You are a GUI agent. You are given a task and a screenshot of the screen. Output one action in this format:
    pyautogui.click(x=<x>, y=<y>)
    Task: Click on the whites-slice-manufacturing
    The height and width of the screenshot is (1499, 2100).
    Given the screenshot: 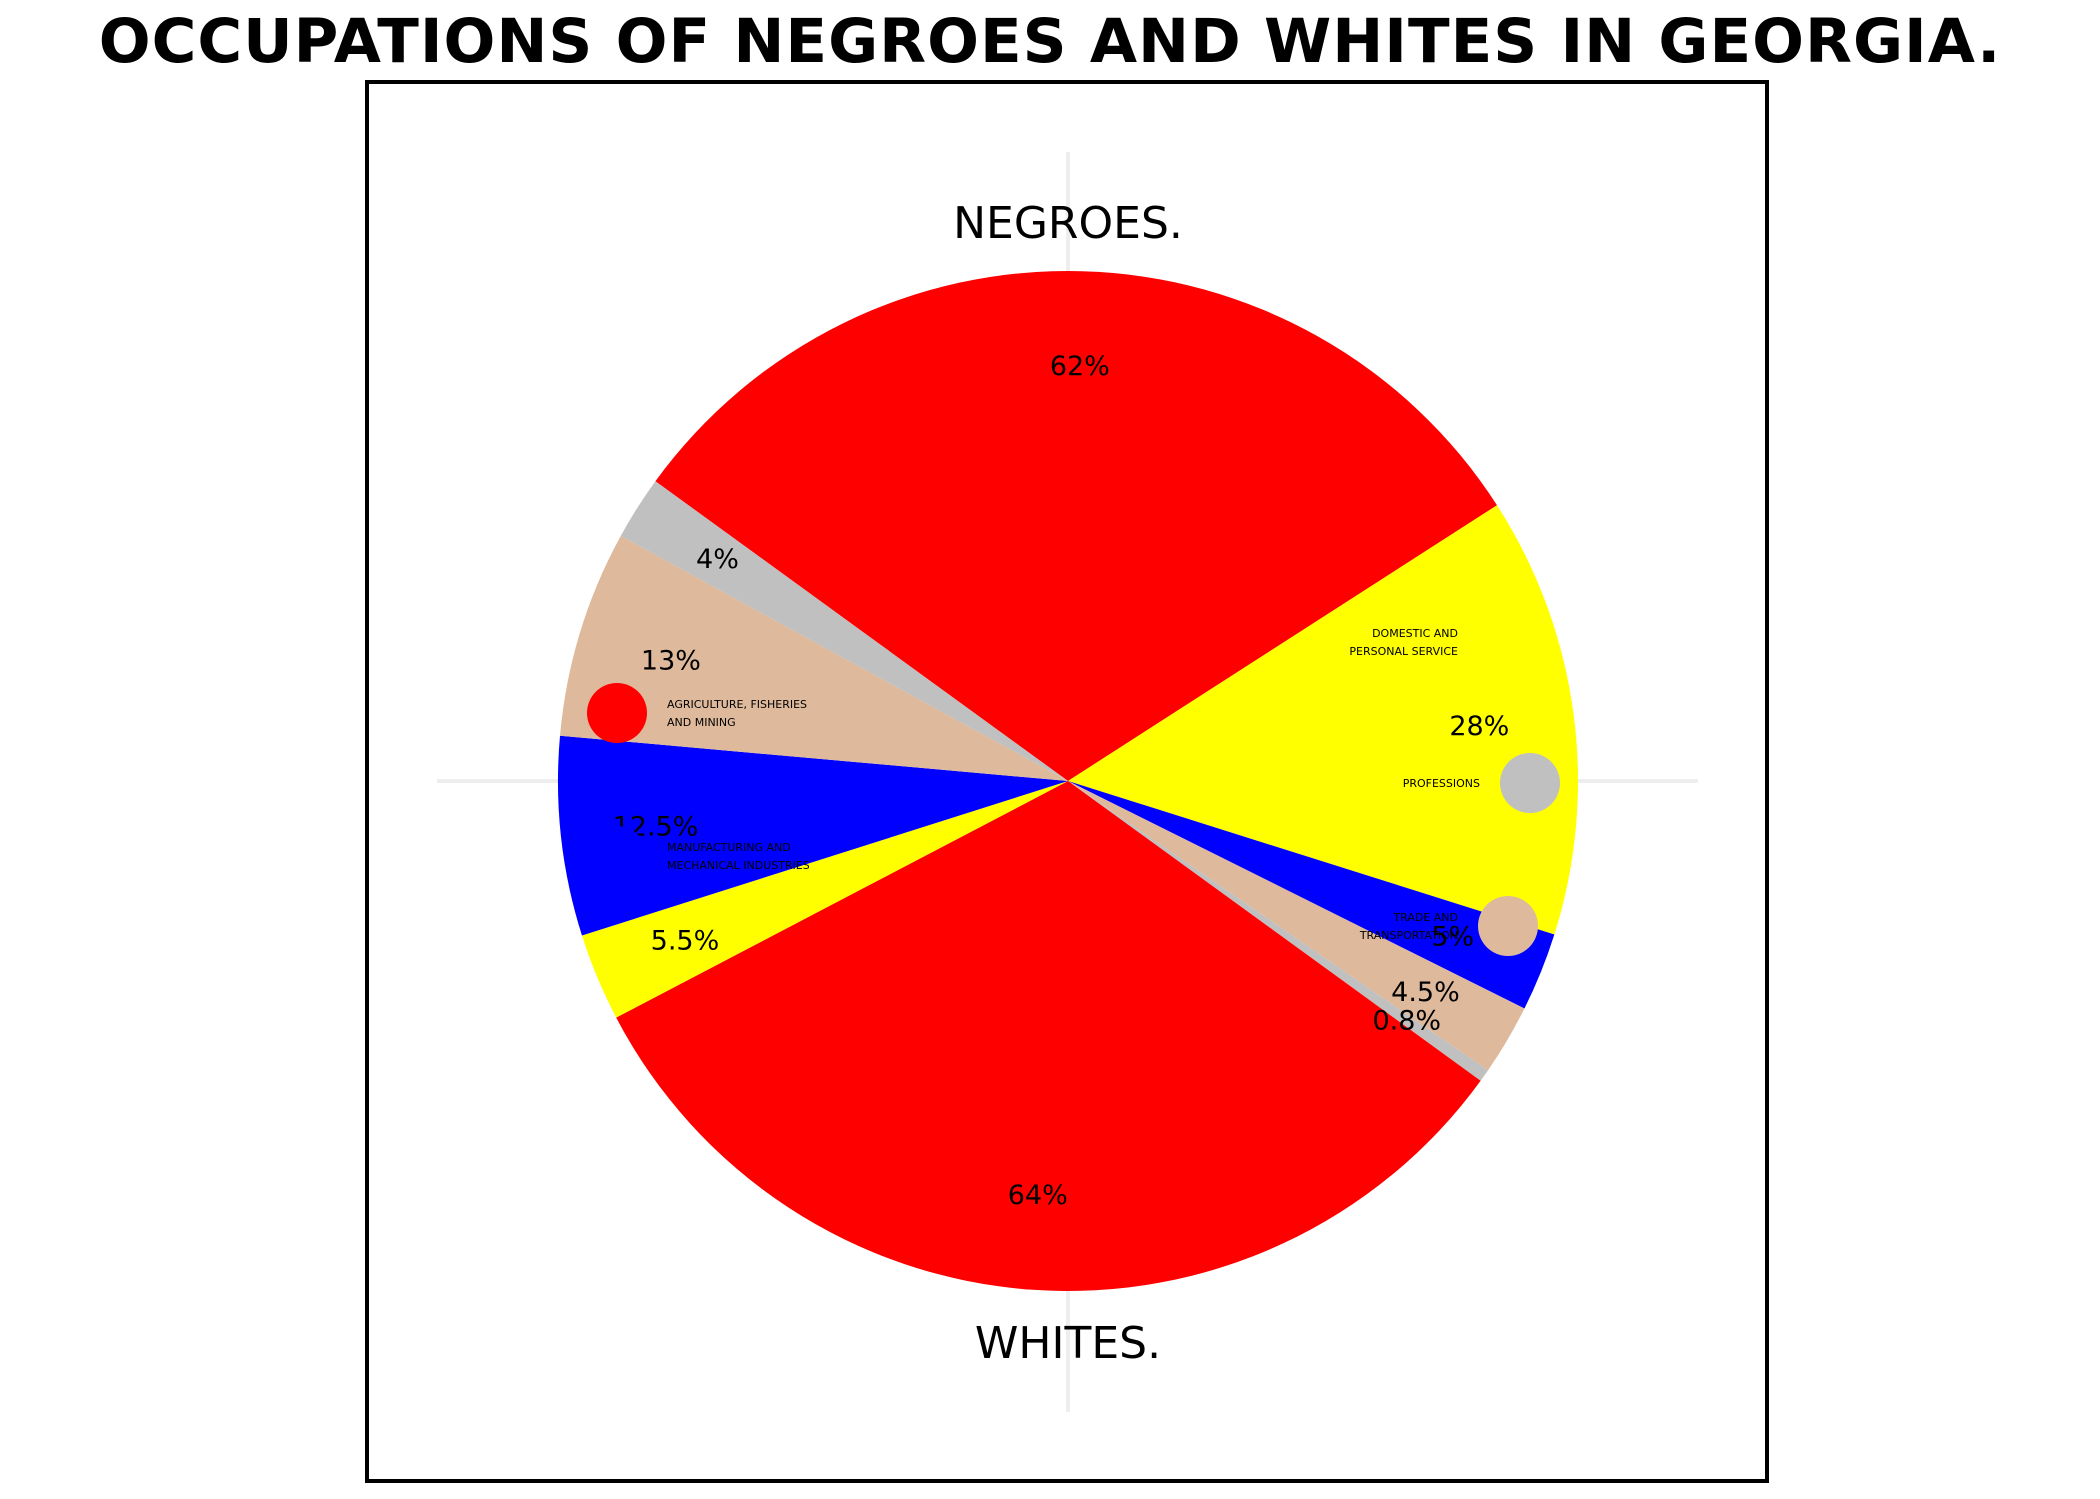 What is the action you would take?
    pyautogui.click(x=813, y=835)
    